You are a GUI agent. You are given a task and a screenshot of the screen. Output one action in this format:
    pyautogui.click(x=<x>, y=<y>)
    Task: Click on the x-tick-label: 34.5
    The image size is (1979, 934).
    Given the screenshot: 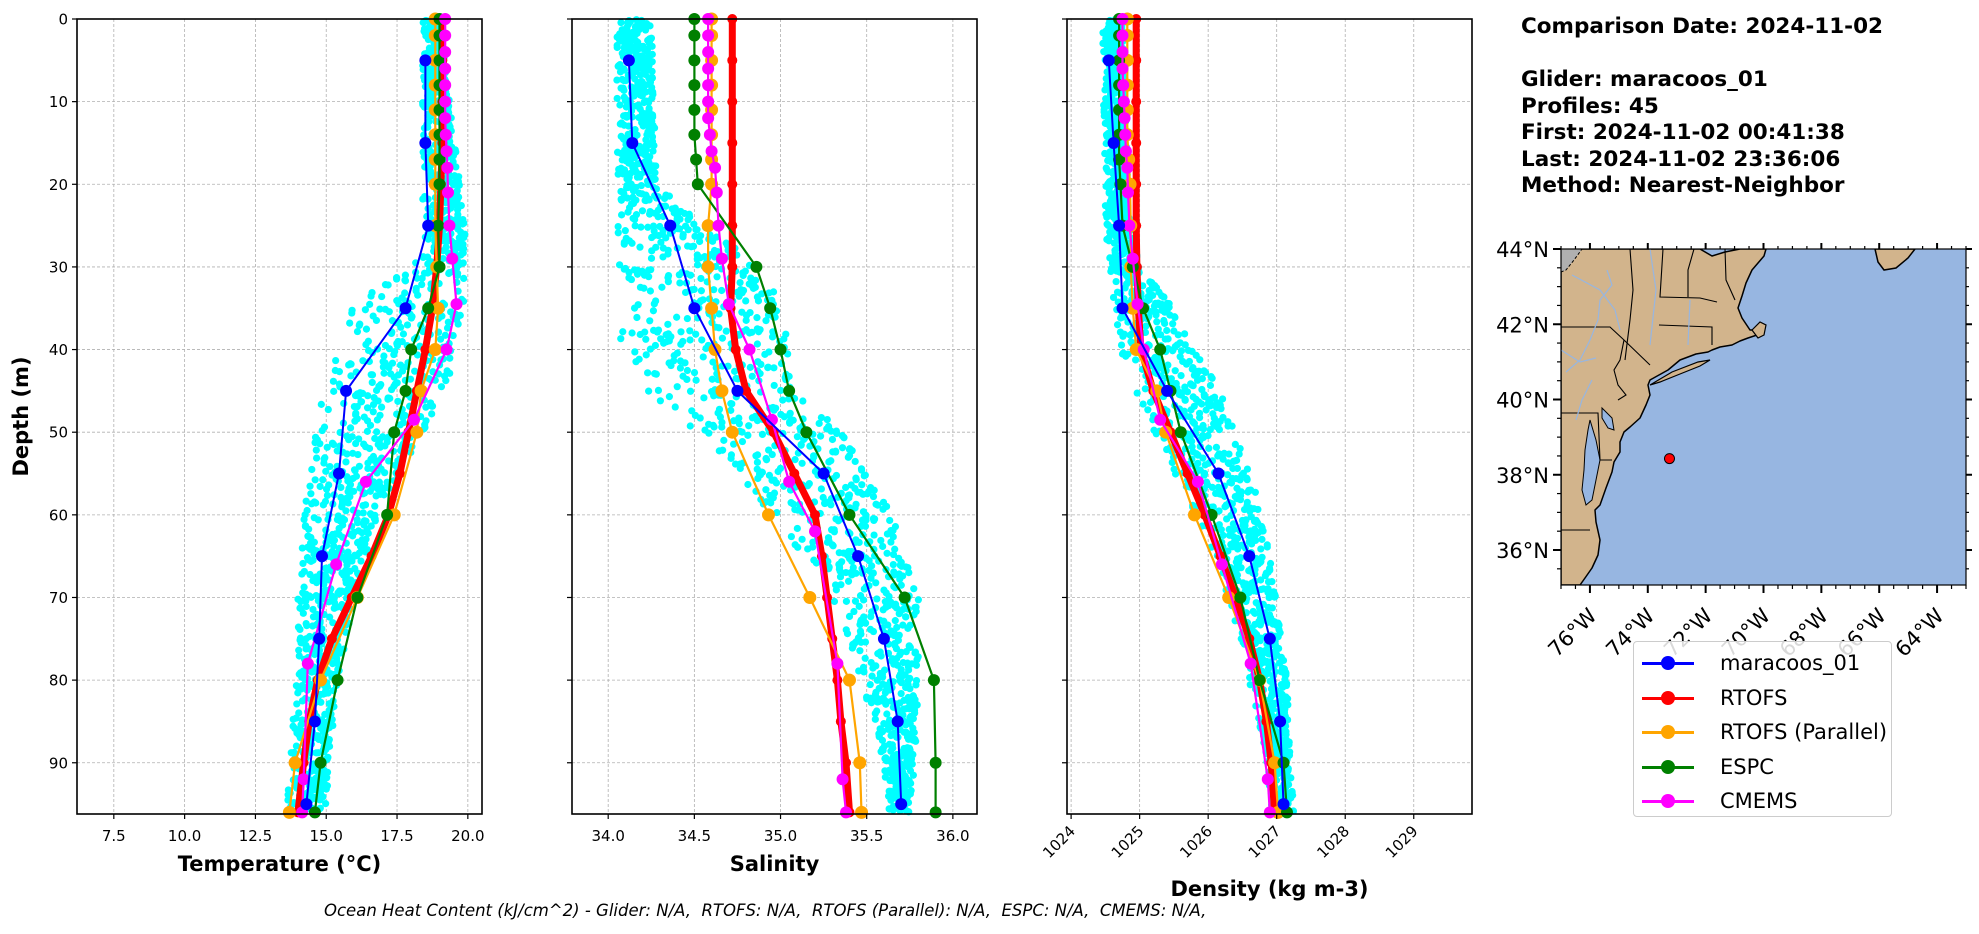 What is the action you would take?
    pyautogui.click(x=694, y=836)
    